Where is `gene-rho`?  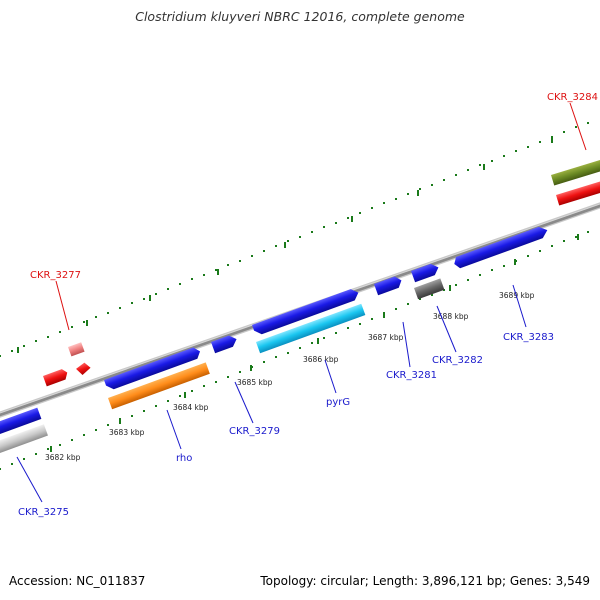 gene-rho is located at coordinates (159, 386).